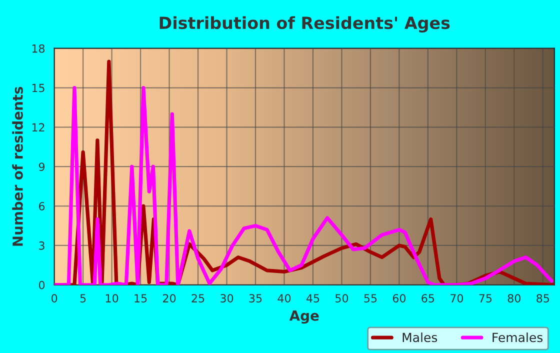 The image size is (560, 353). I want to click on x-tick-label: 45, so click(313, 298).